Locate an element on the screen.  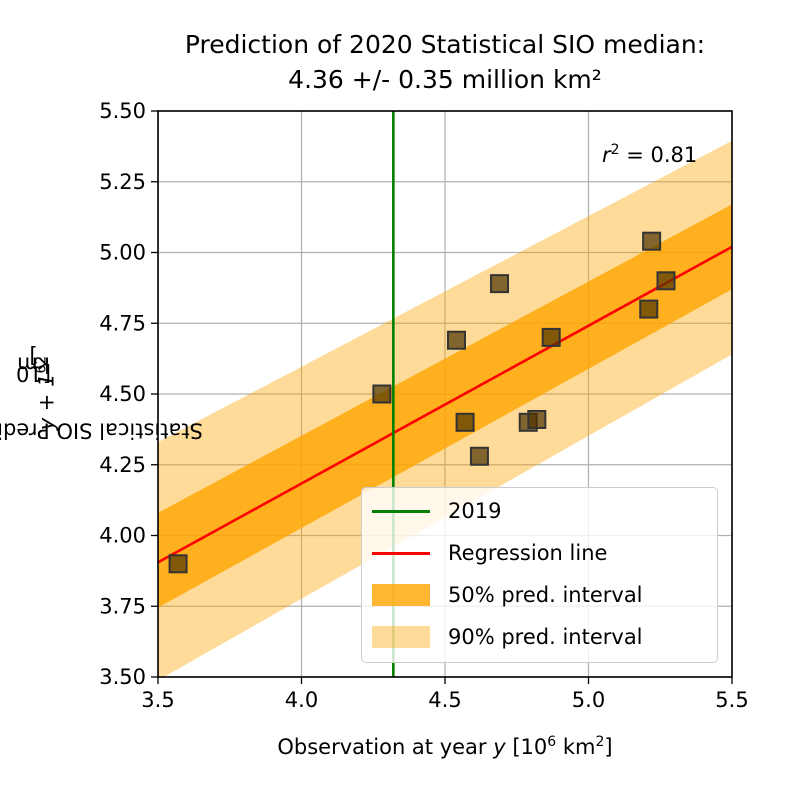
y-tick-label: 5.00 is located at coordinates (122, 253).